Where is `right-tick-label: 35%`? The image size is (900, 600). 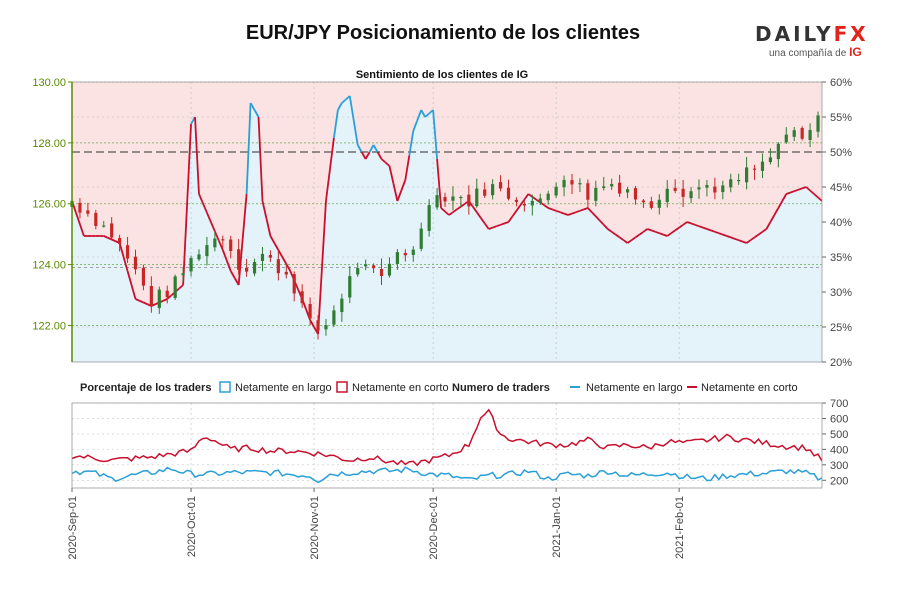 right-tick-label: 35% is located at coordinates (841, 258).